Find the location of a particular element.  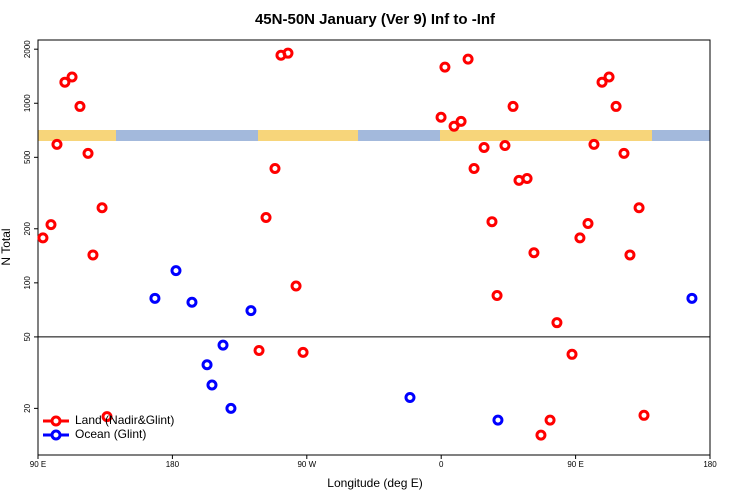

y-tick-label: 1000 is located at coordinates (27, 103).